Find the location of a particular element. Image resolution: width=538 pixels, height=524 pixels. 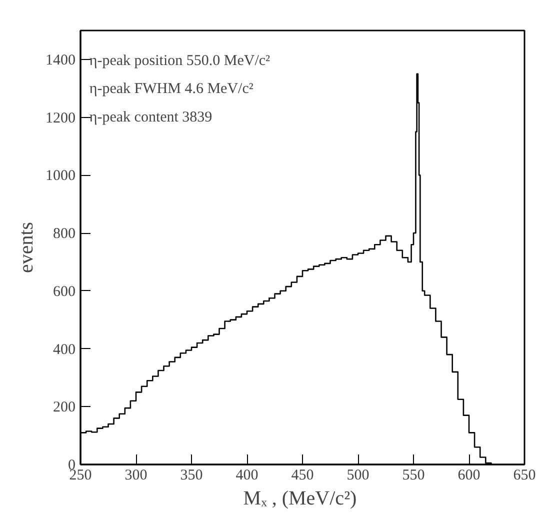

y-tick-label: 600 is located at coordinates (64, 292).